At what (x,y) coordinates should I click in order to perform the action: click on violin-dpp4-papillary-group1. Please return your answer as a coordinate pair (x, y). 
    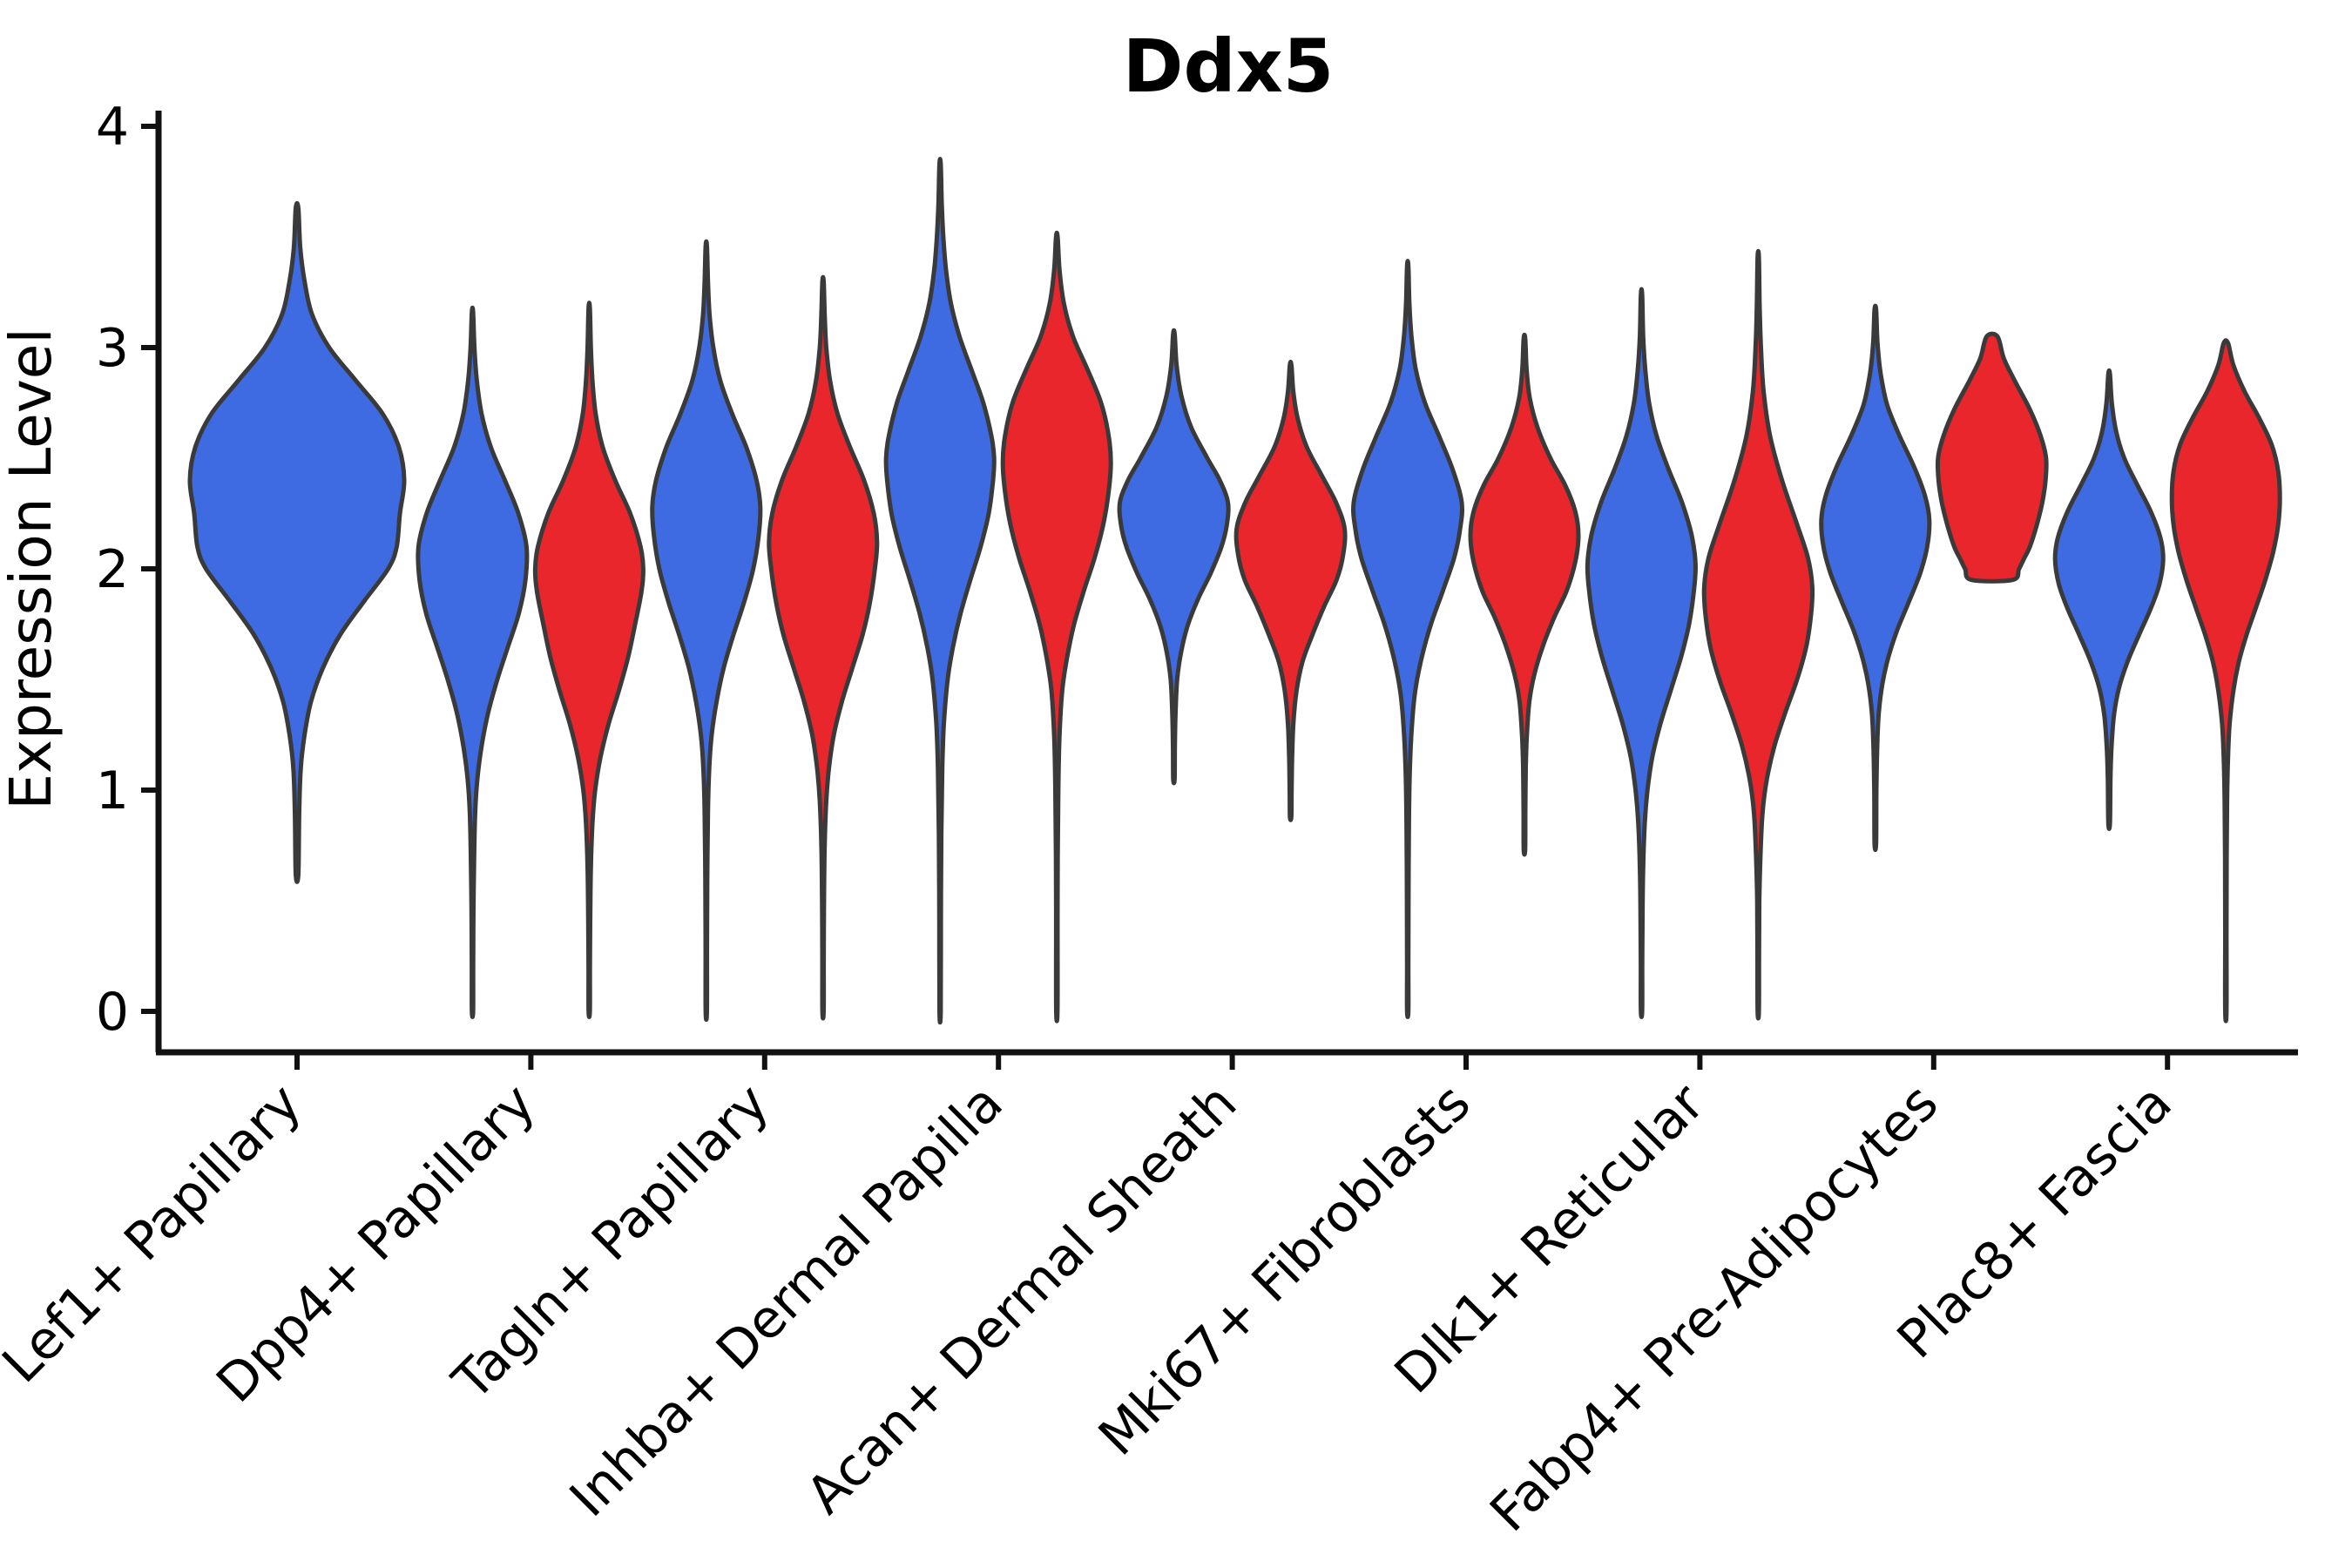
    Looking at the image, I should click on (473, 662).